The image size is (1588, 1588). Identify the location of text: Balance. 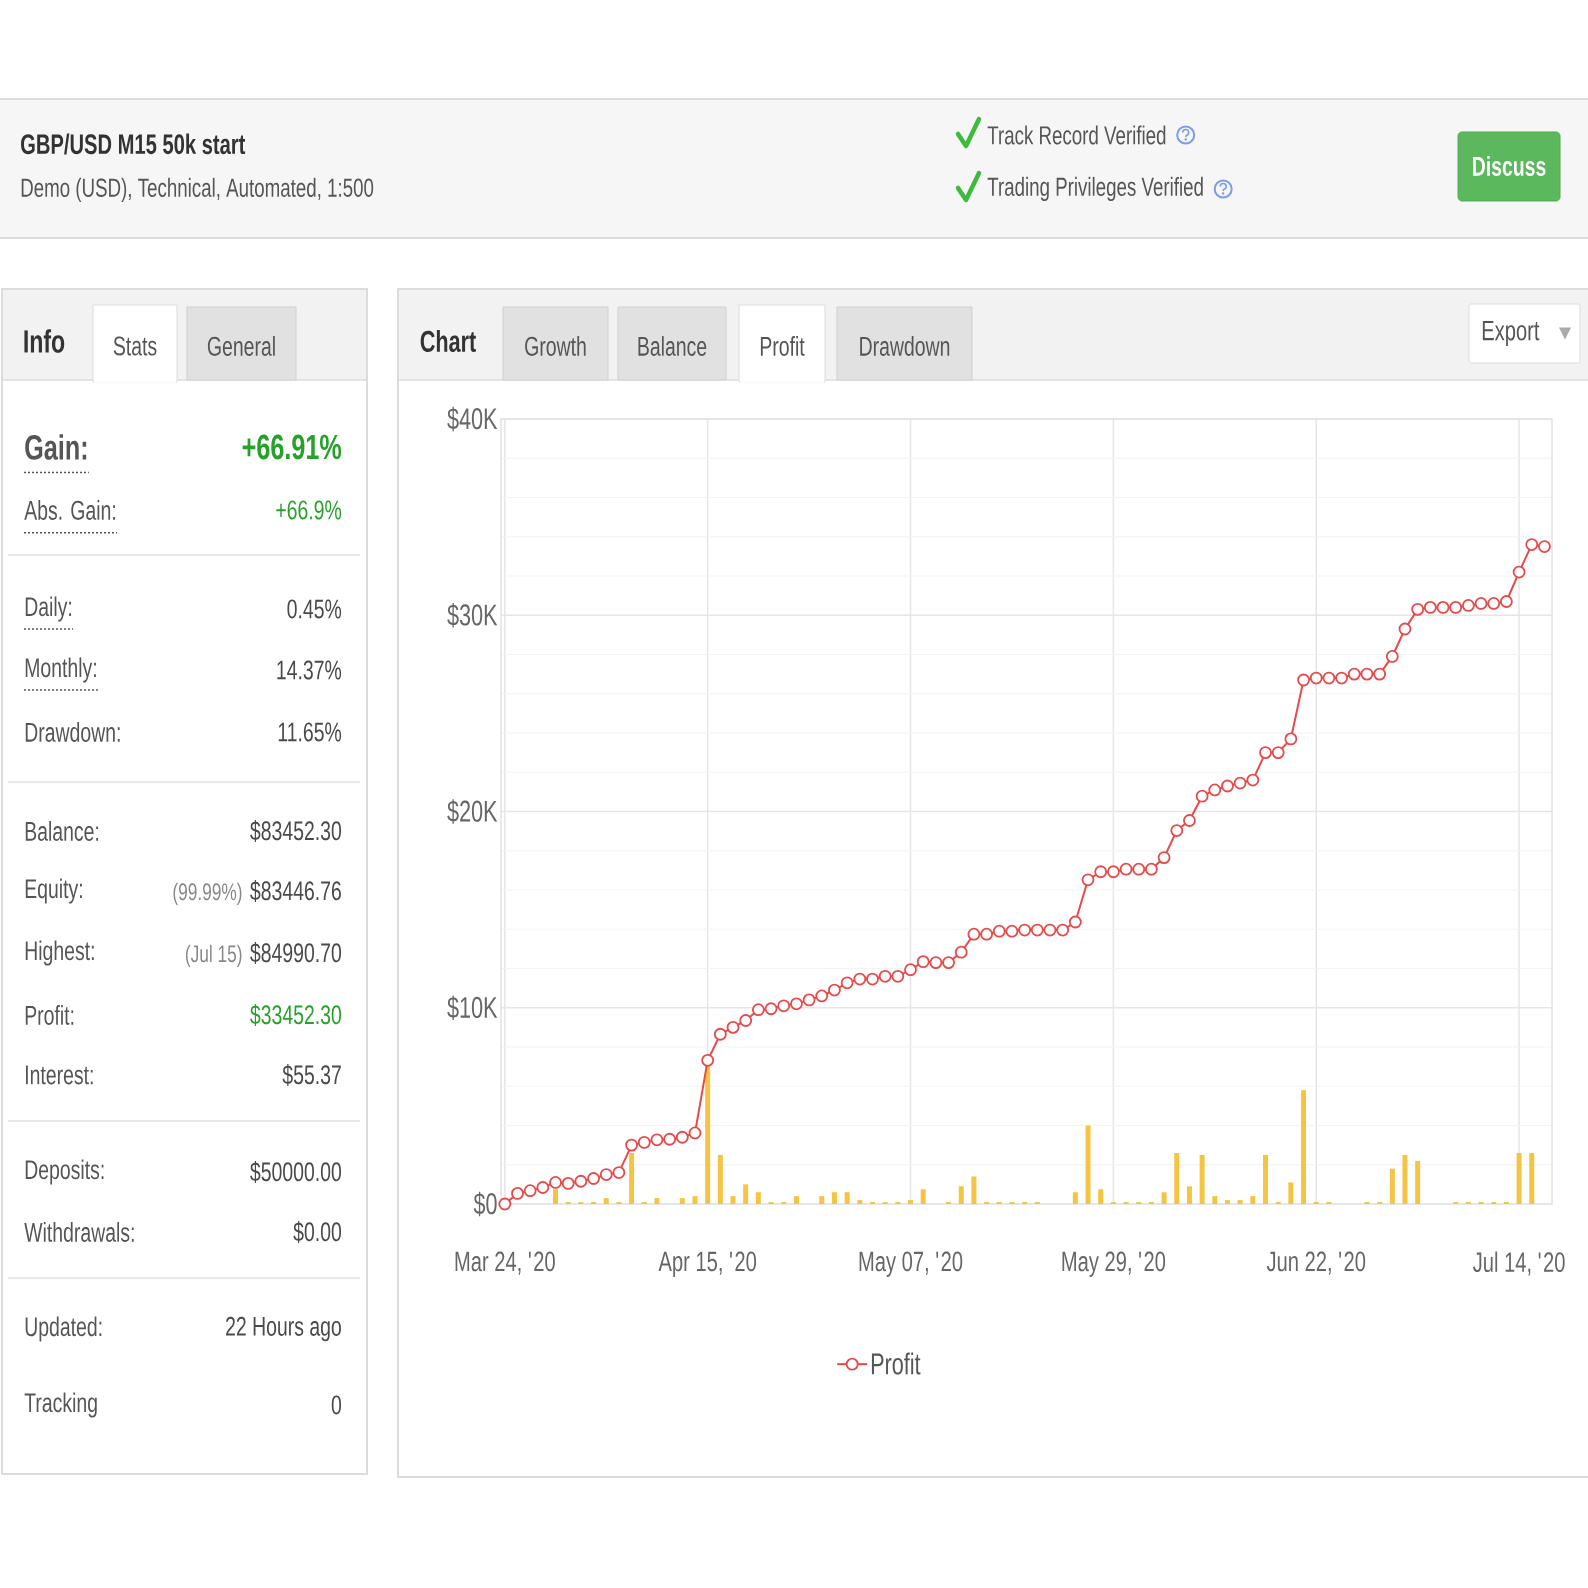
(672, 346).